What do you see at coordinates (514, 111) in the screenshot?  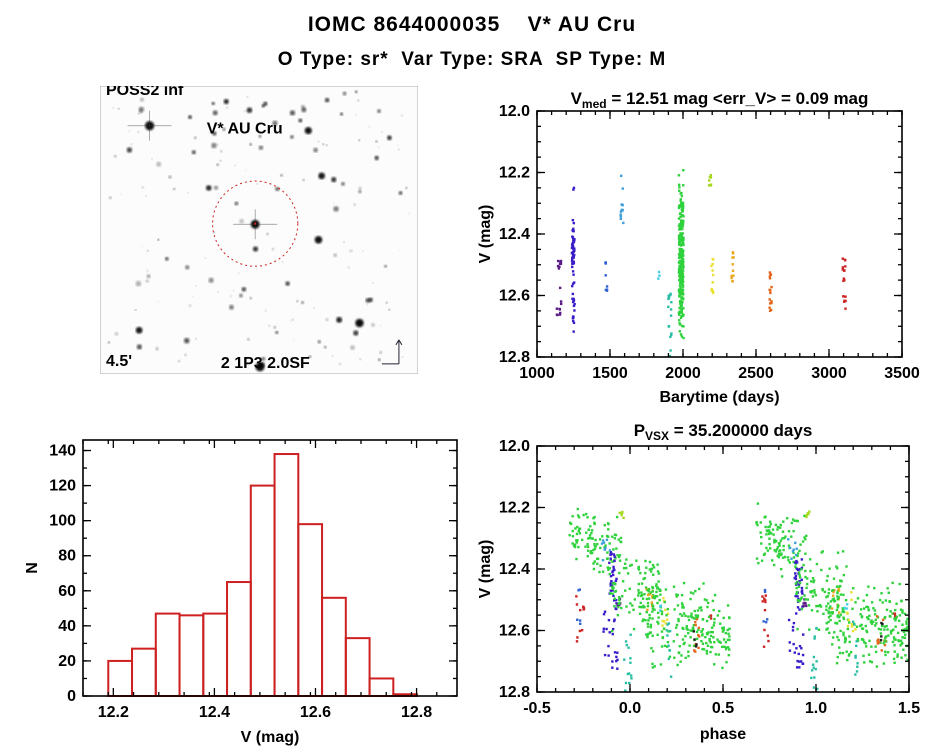 I see `svg-text: 12.0` at bounding box center [514, 111].